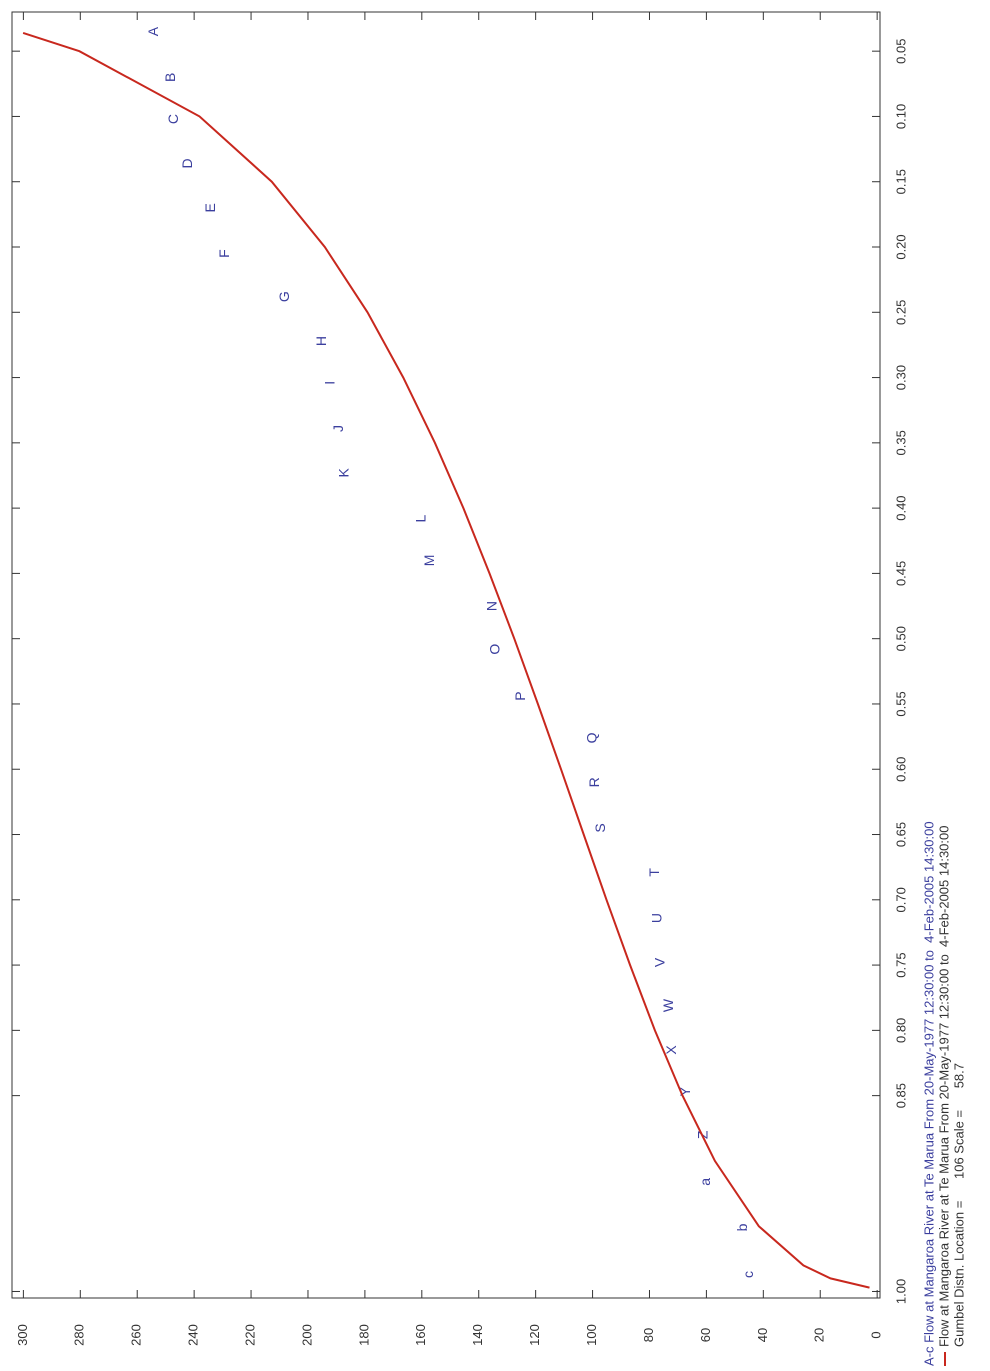  What do you see at coordinates (705, 1335) in the screenshot?
I see `y-tick-label: 60` at bounding box center [705, 1335].